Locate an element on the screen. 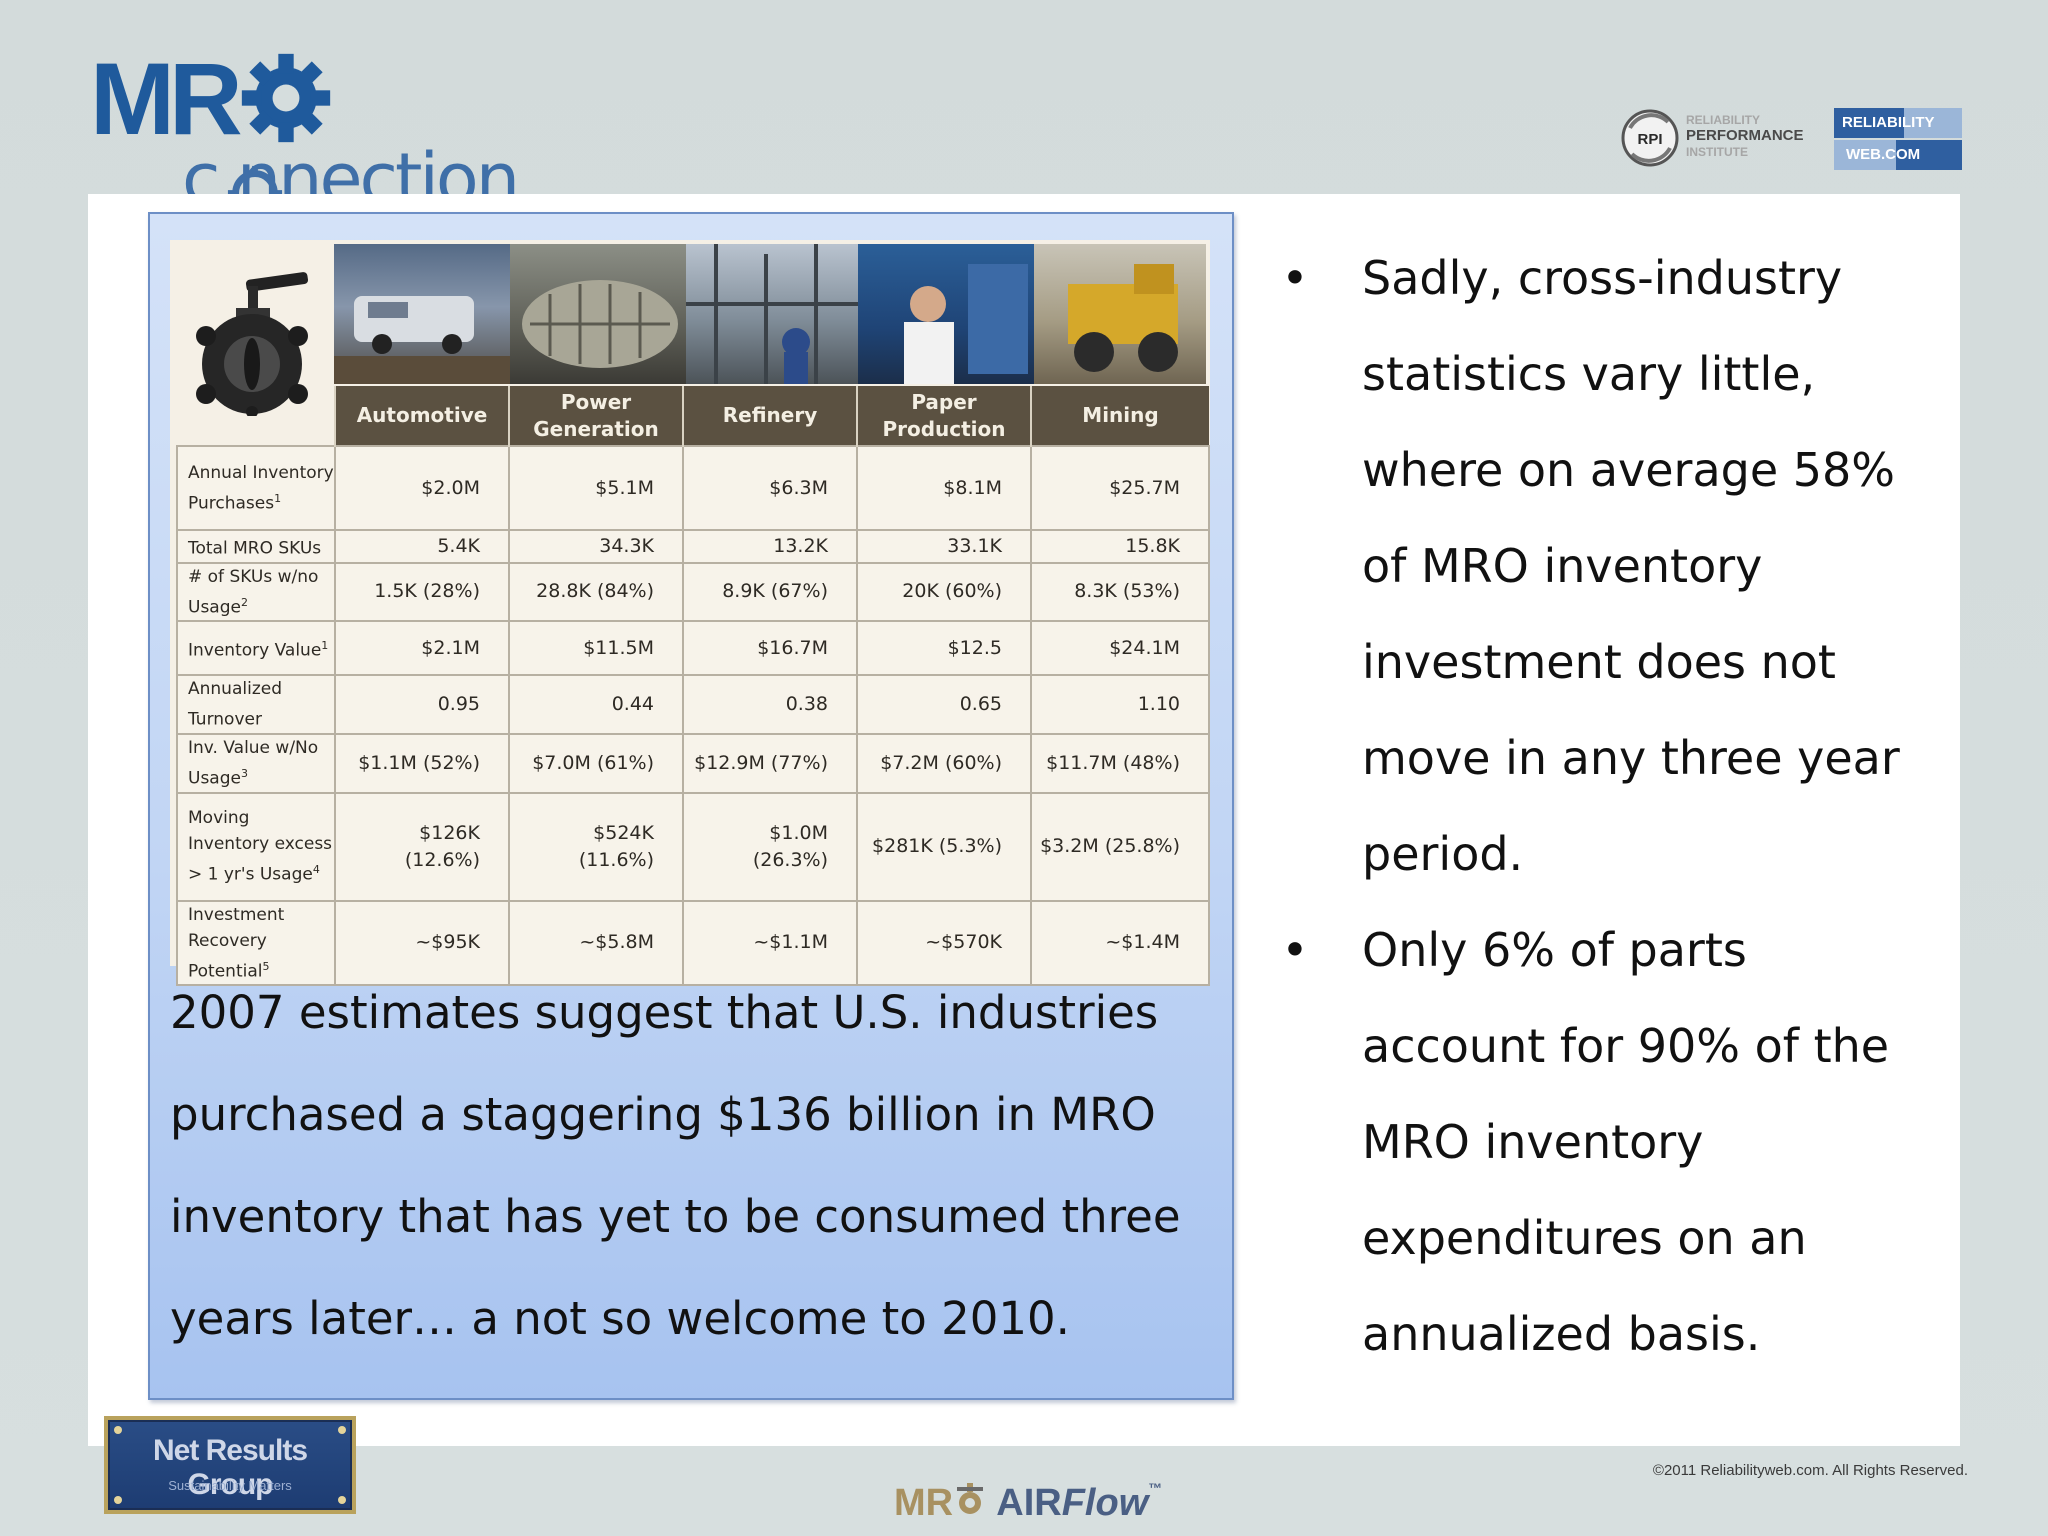 The image size is (2048, 1536). row-label: Inv. Value w/No Usage3 is located at coordinates (256, 763).